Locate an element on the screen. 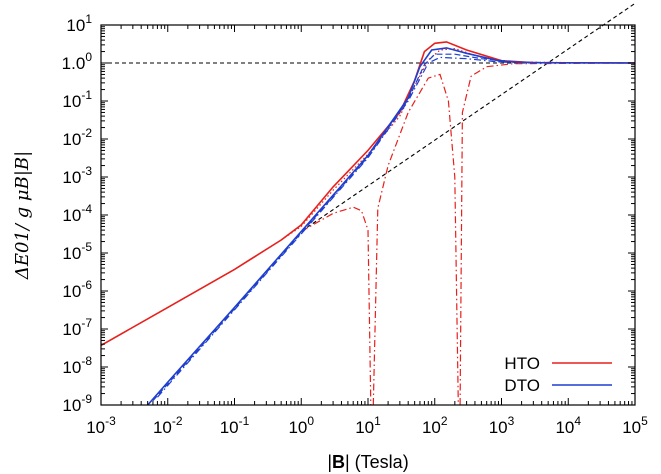 The image size is (661, 474). y-tick-label: 10¹ is located at coordinates (79, 23).